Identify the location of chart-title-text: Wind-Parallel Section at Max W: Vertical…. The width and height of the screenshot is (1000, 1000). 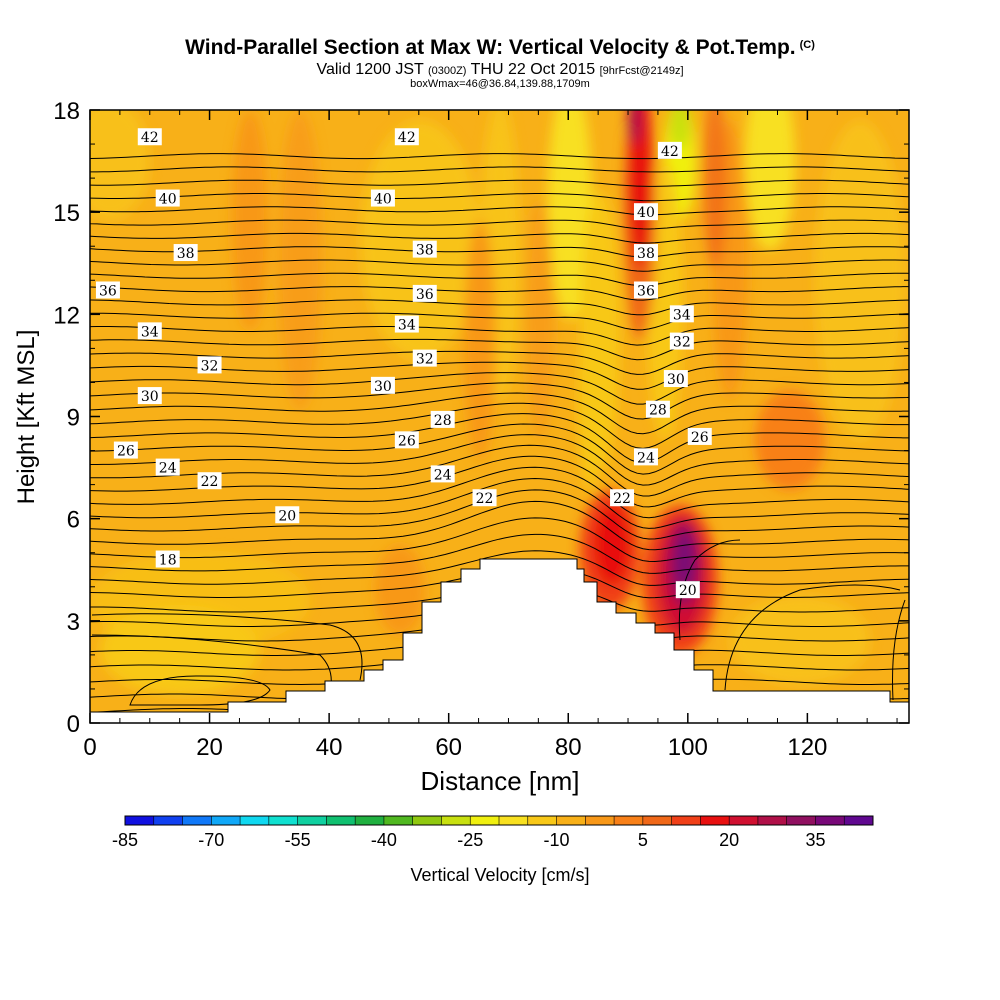
(490, 47).